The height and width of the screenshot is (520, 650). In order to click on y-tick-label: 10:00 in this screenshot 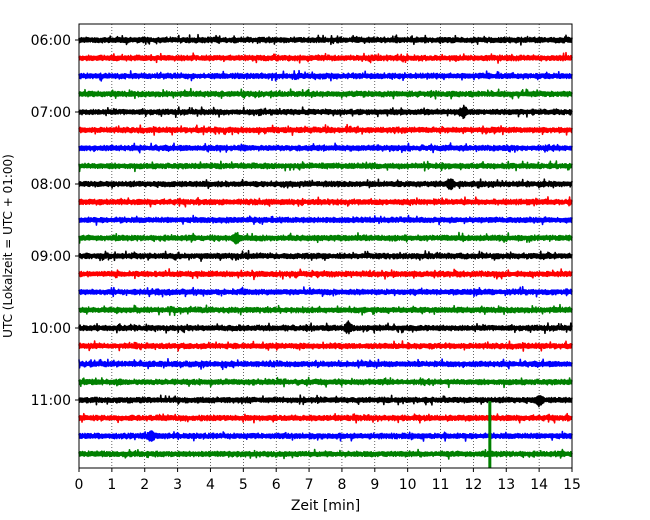, I will do `click(51, 329)`.